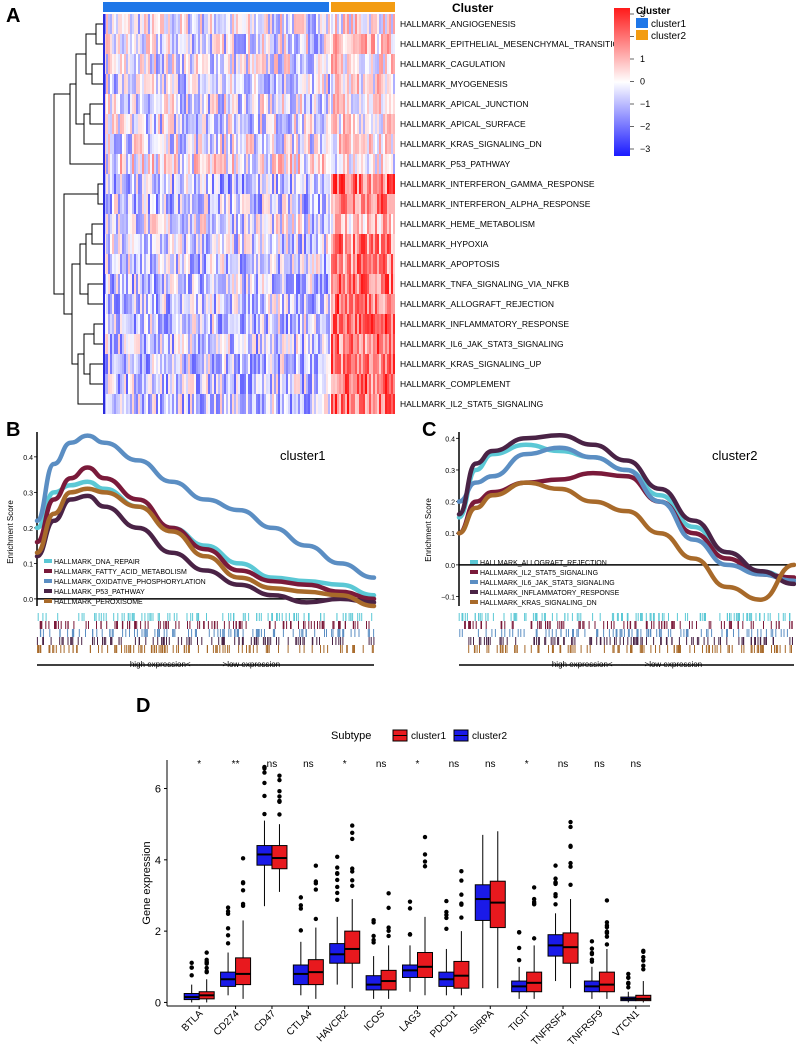 This screenshot has height=1062, width=796. I want to click on pathway-label: HALLMARK_TNFA_SIGNALING_VIA_NFKB, so click(484, 284).